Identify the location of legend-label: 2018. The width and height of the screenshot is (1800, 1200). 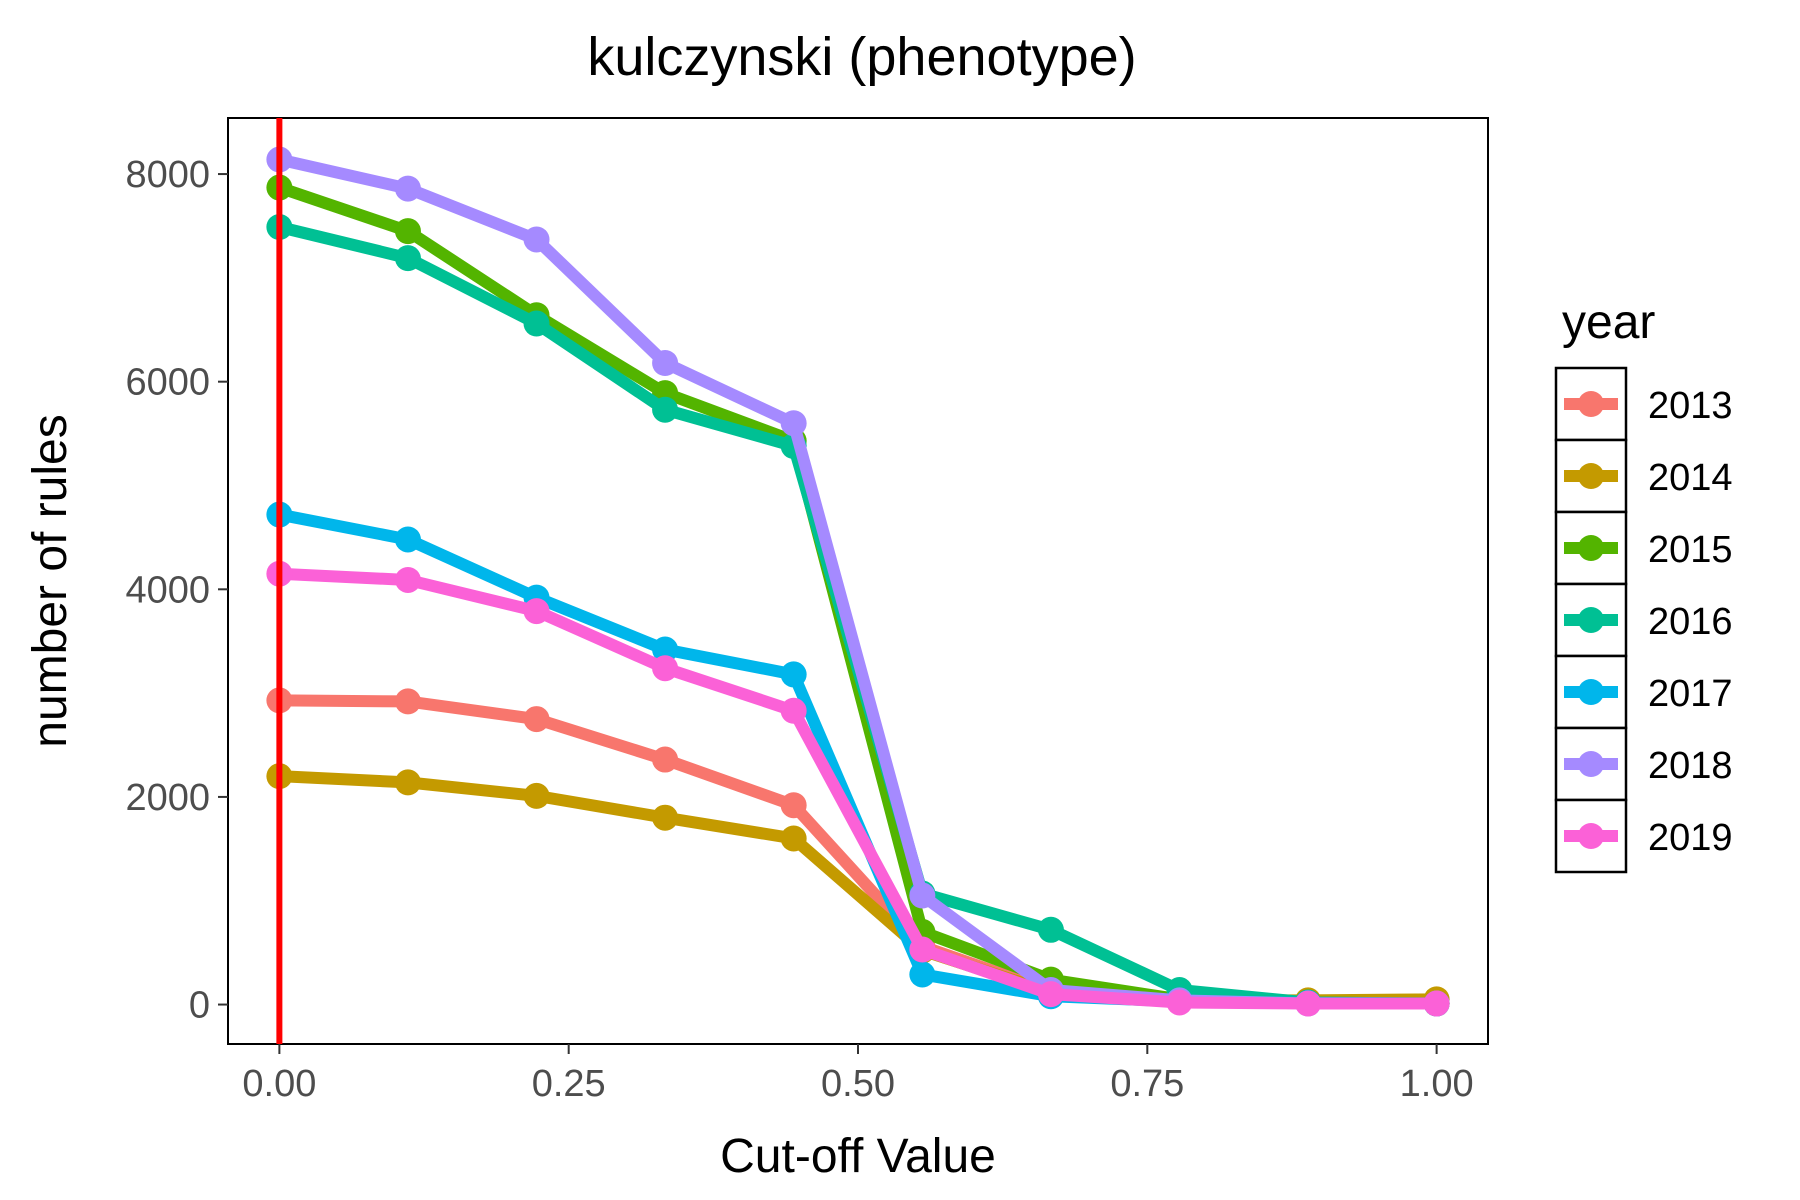
(1690, 766).